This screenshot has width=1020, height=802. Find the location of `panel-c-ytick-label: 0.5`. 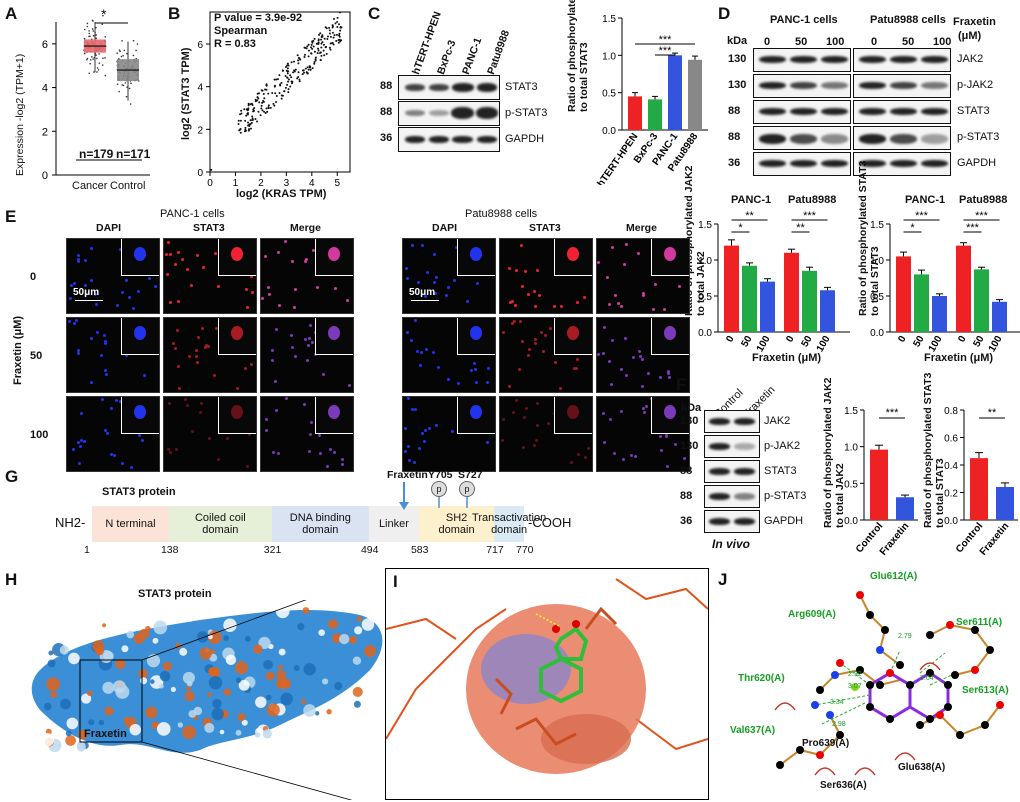

panel-c-ytick-label: 0.5 is located at coordinates (609, 94).